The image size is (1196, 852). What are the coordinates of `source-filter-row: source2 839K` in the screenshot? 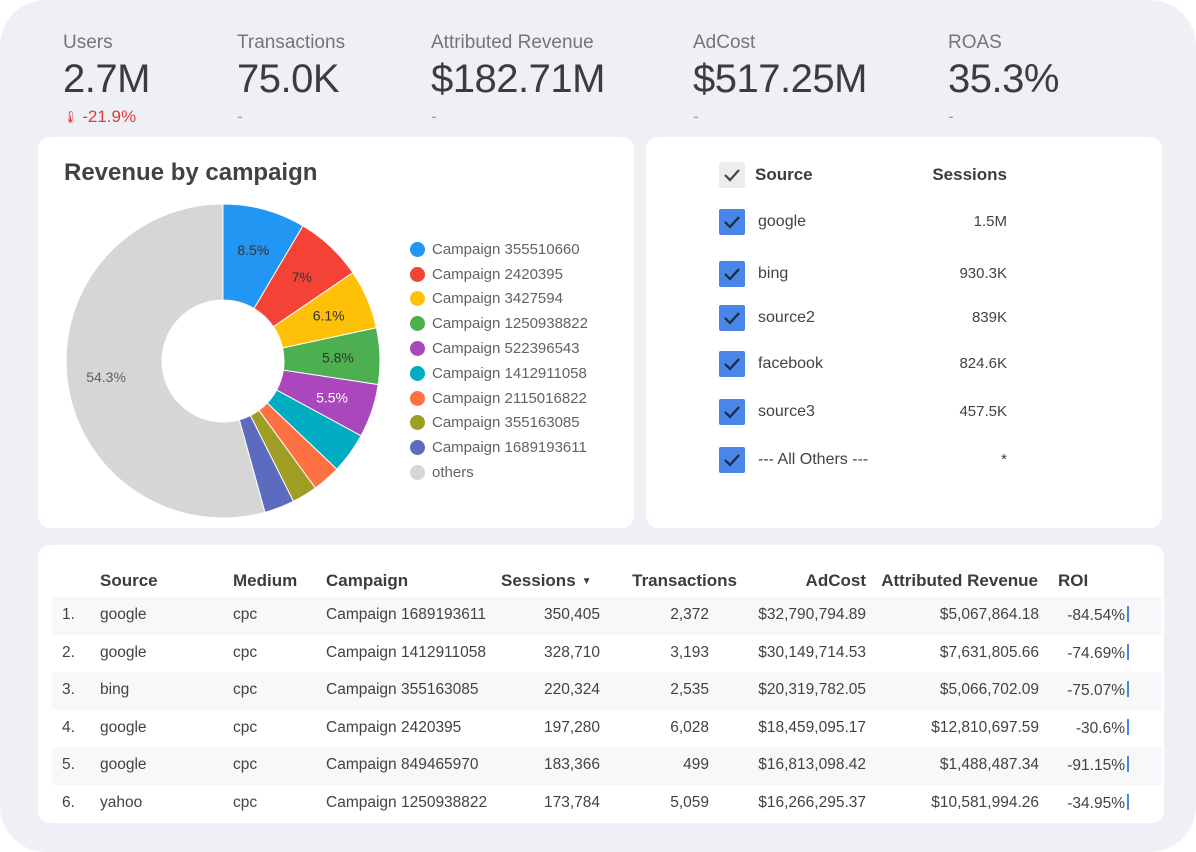 It's located at (904, 319).